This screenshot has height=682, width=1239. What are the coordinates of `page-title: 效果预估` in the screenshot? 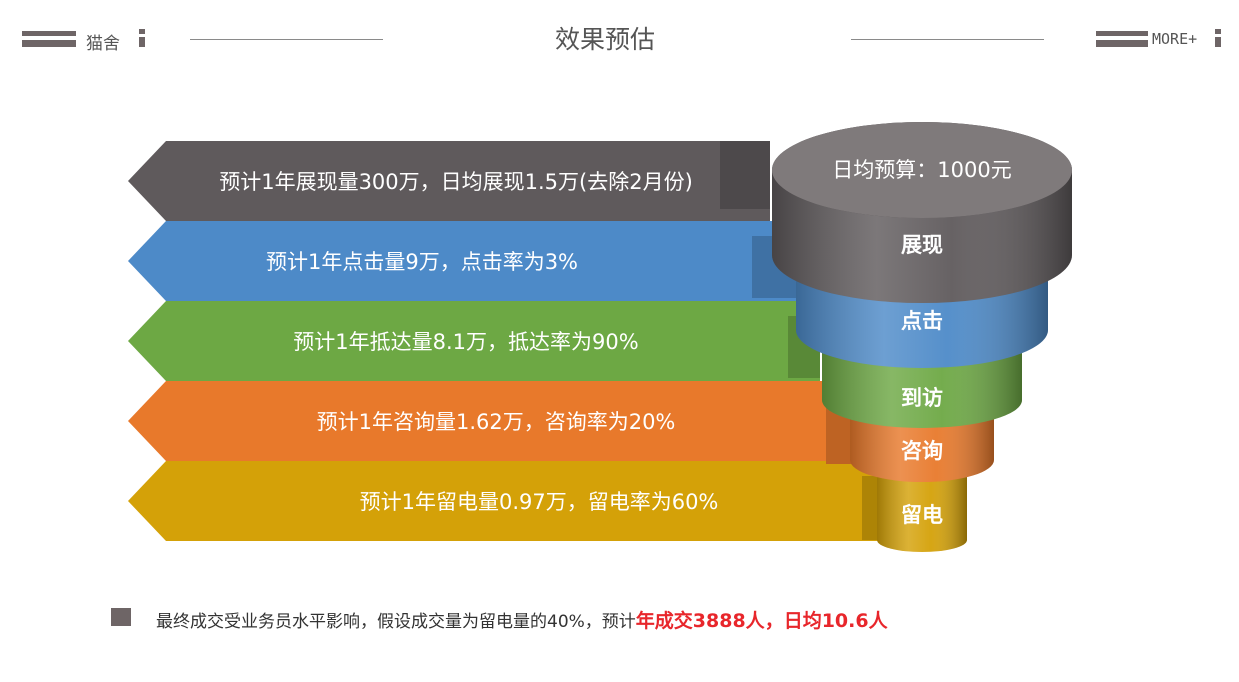 It's located at (605, 39).